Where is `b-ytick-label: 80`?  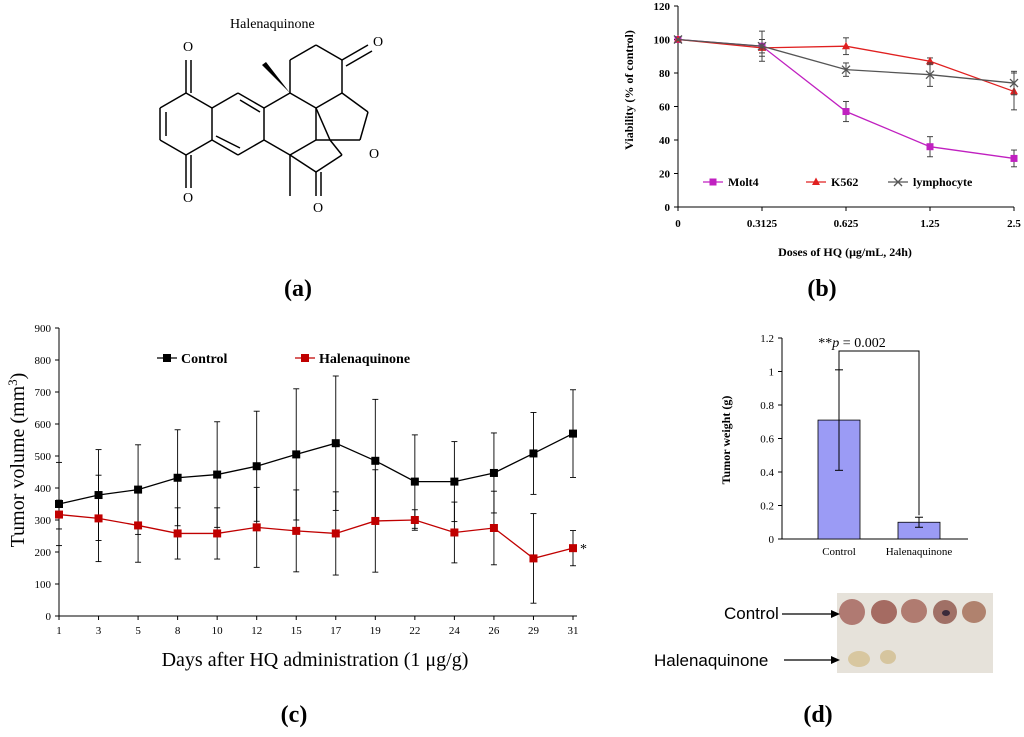 b-ytick-label: 80 is located at coordinates (665, 74).